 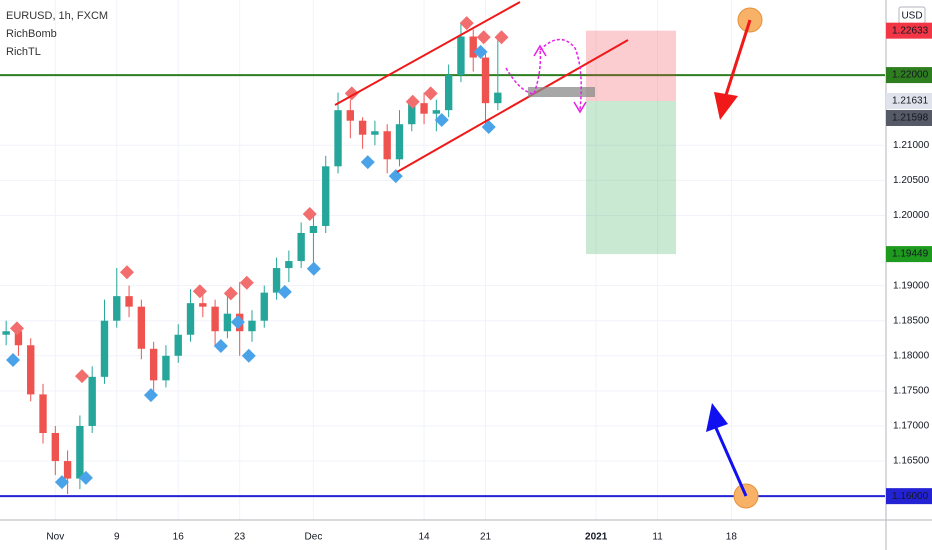 What do you see at coordinates (911, 391) in the screenshot?
I see `y-tick-label: 1.17500` at bounding box center [911, 391].